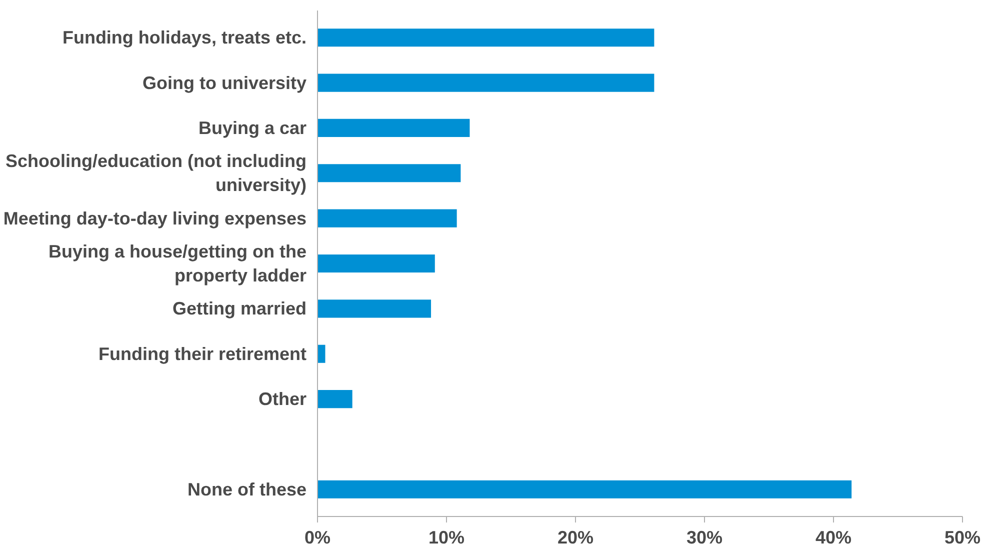  What do you see at coordinates (247, 489) in the screenshot?
I see `y-tick-label: None of these` at bounding box center [247, 489].